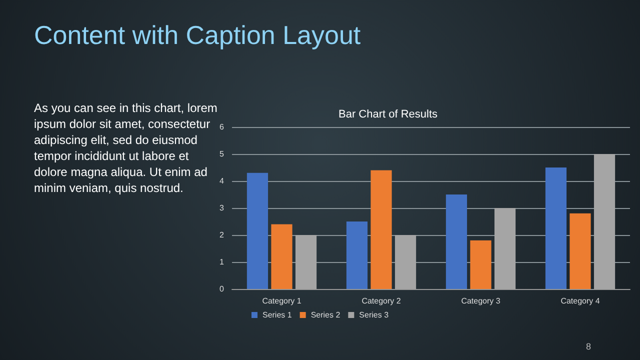 The width and height of the screenshot is (640, 360). What do you see at coordinates (481, 301) in the screenshot?
I see `x-tick-label: Category 3` at bounding box center [481, 301].